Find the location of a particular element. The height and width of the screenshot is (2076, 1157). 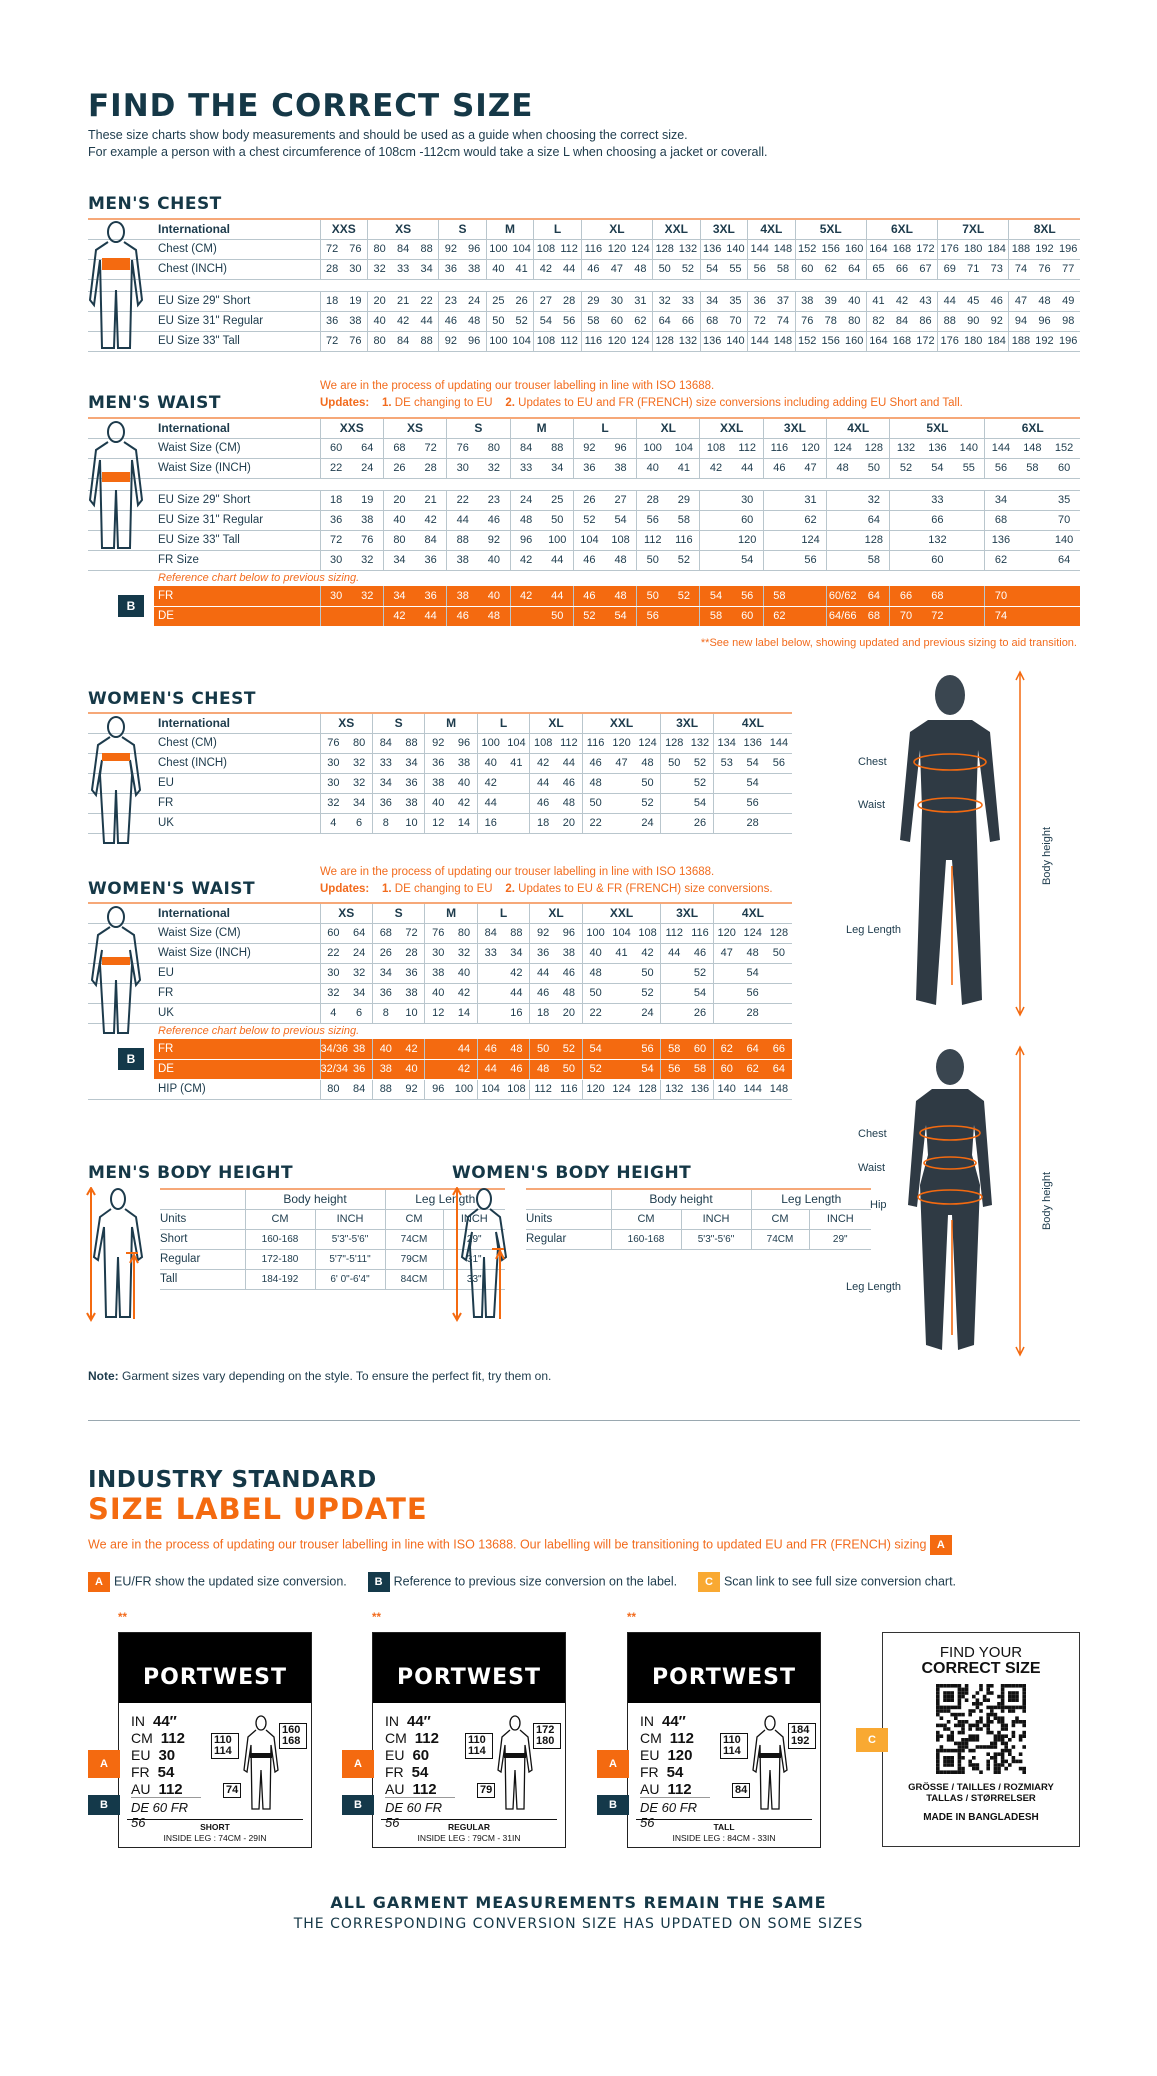

male-waist-figure-icon is located at coordinates (116, 485).